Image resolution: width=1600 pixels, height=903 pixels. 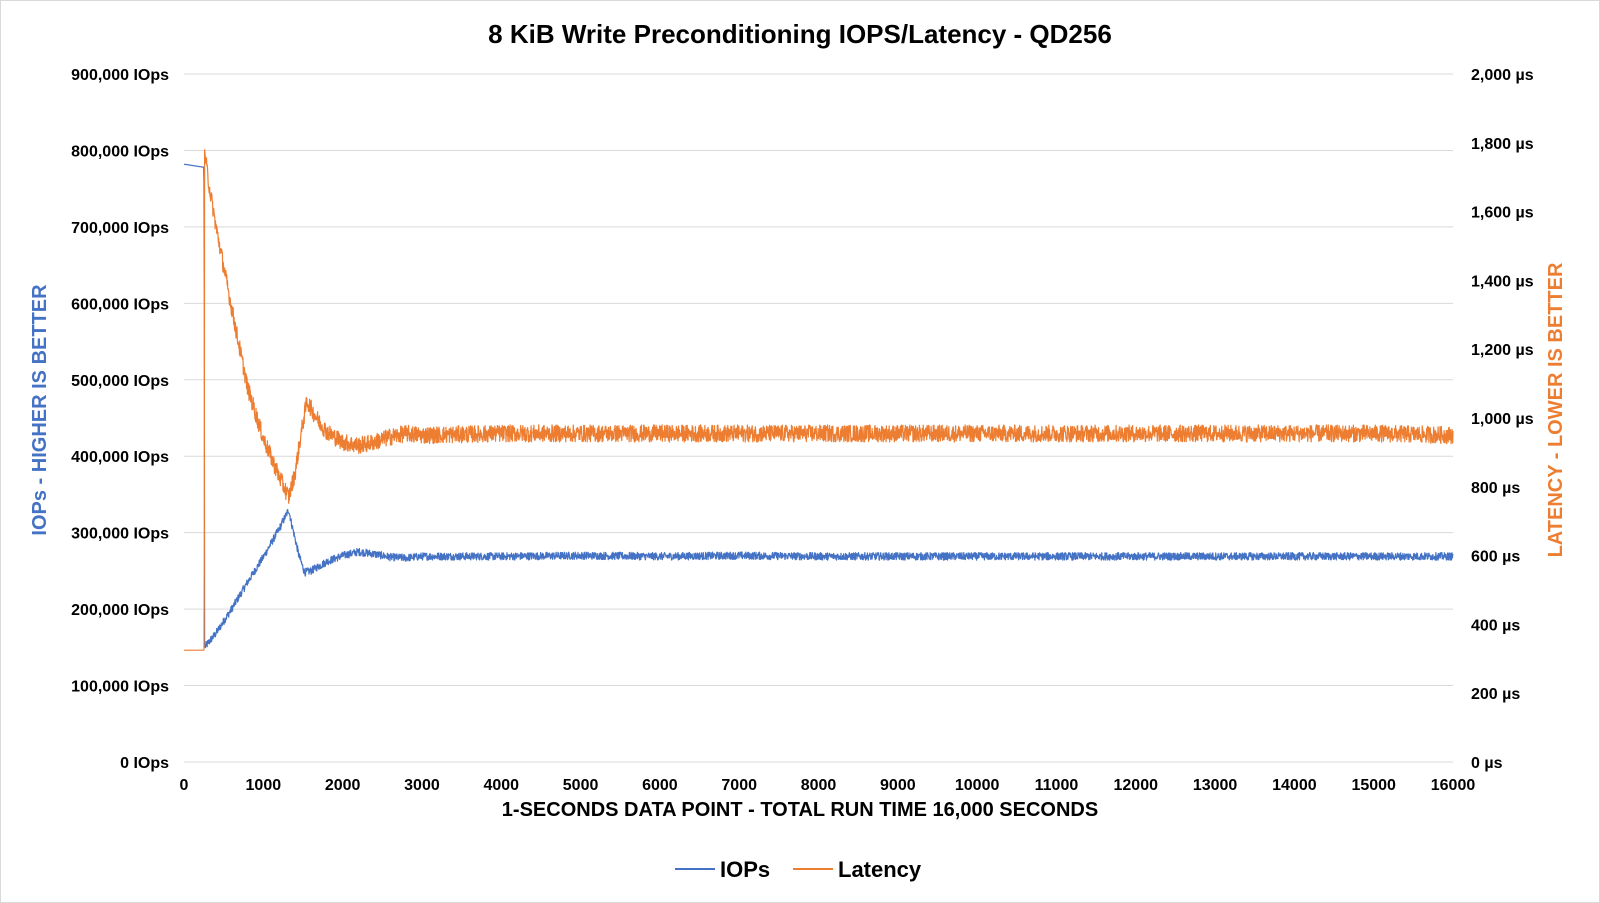 I want to click on x-tick-label: 0, so click(x=184, y=785).